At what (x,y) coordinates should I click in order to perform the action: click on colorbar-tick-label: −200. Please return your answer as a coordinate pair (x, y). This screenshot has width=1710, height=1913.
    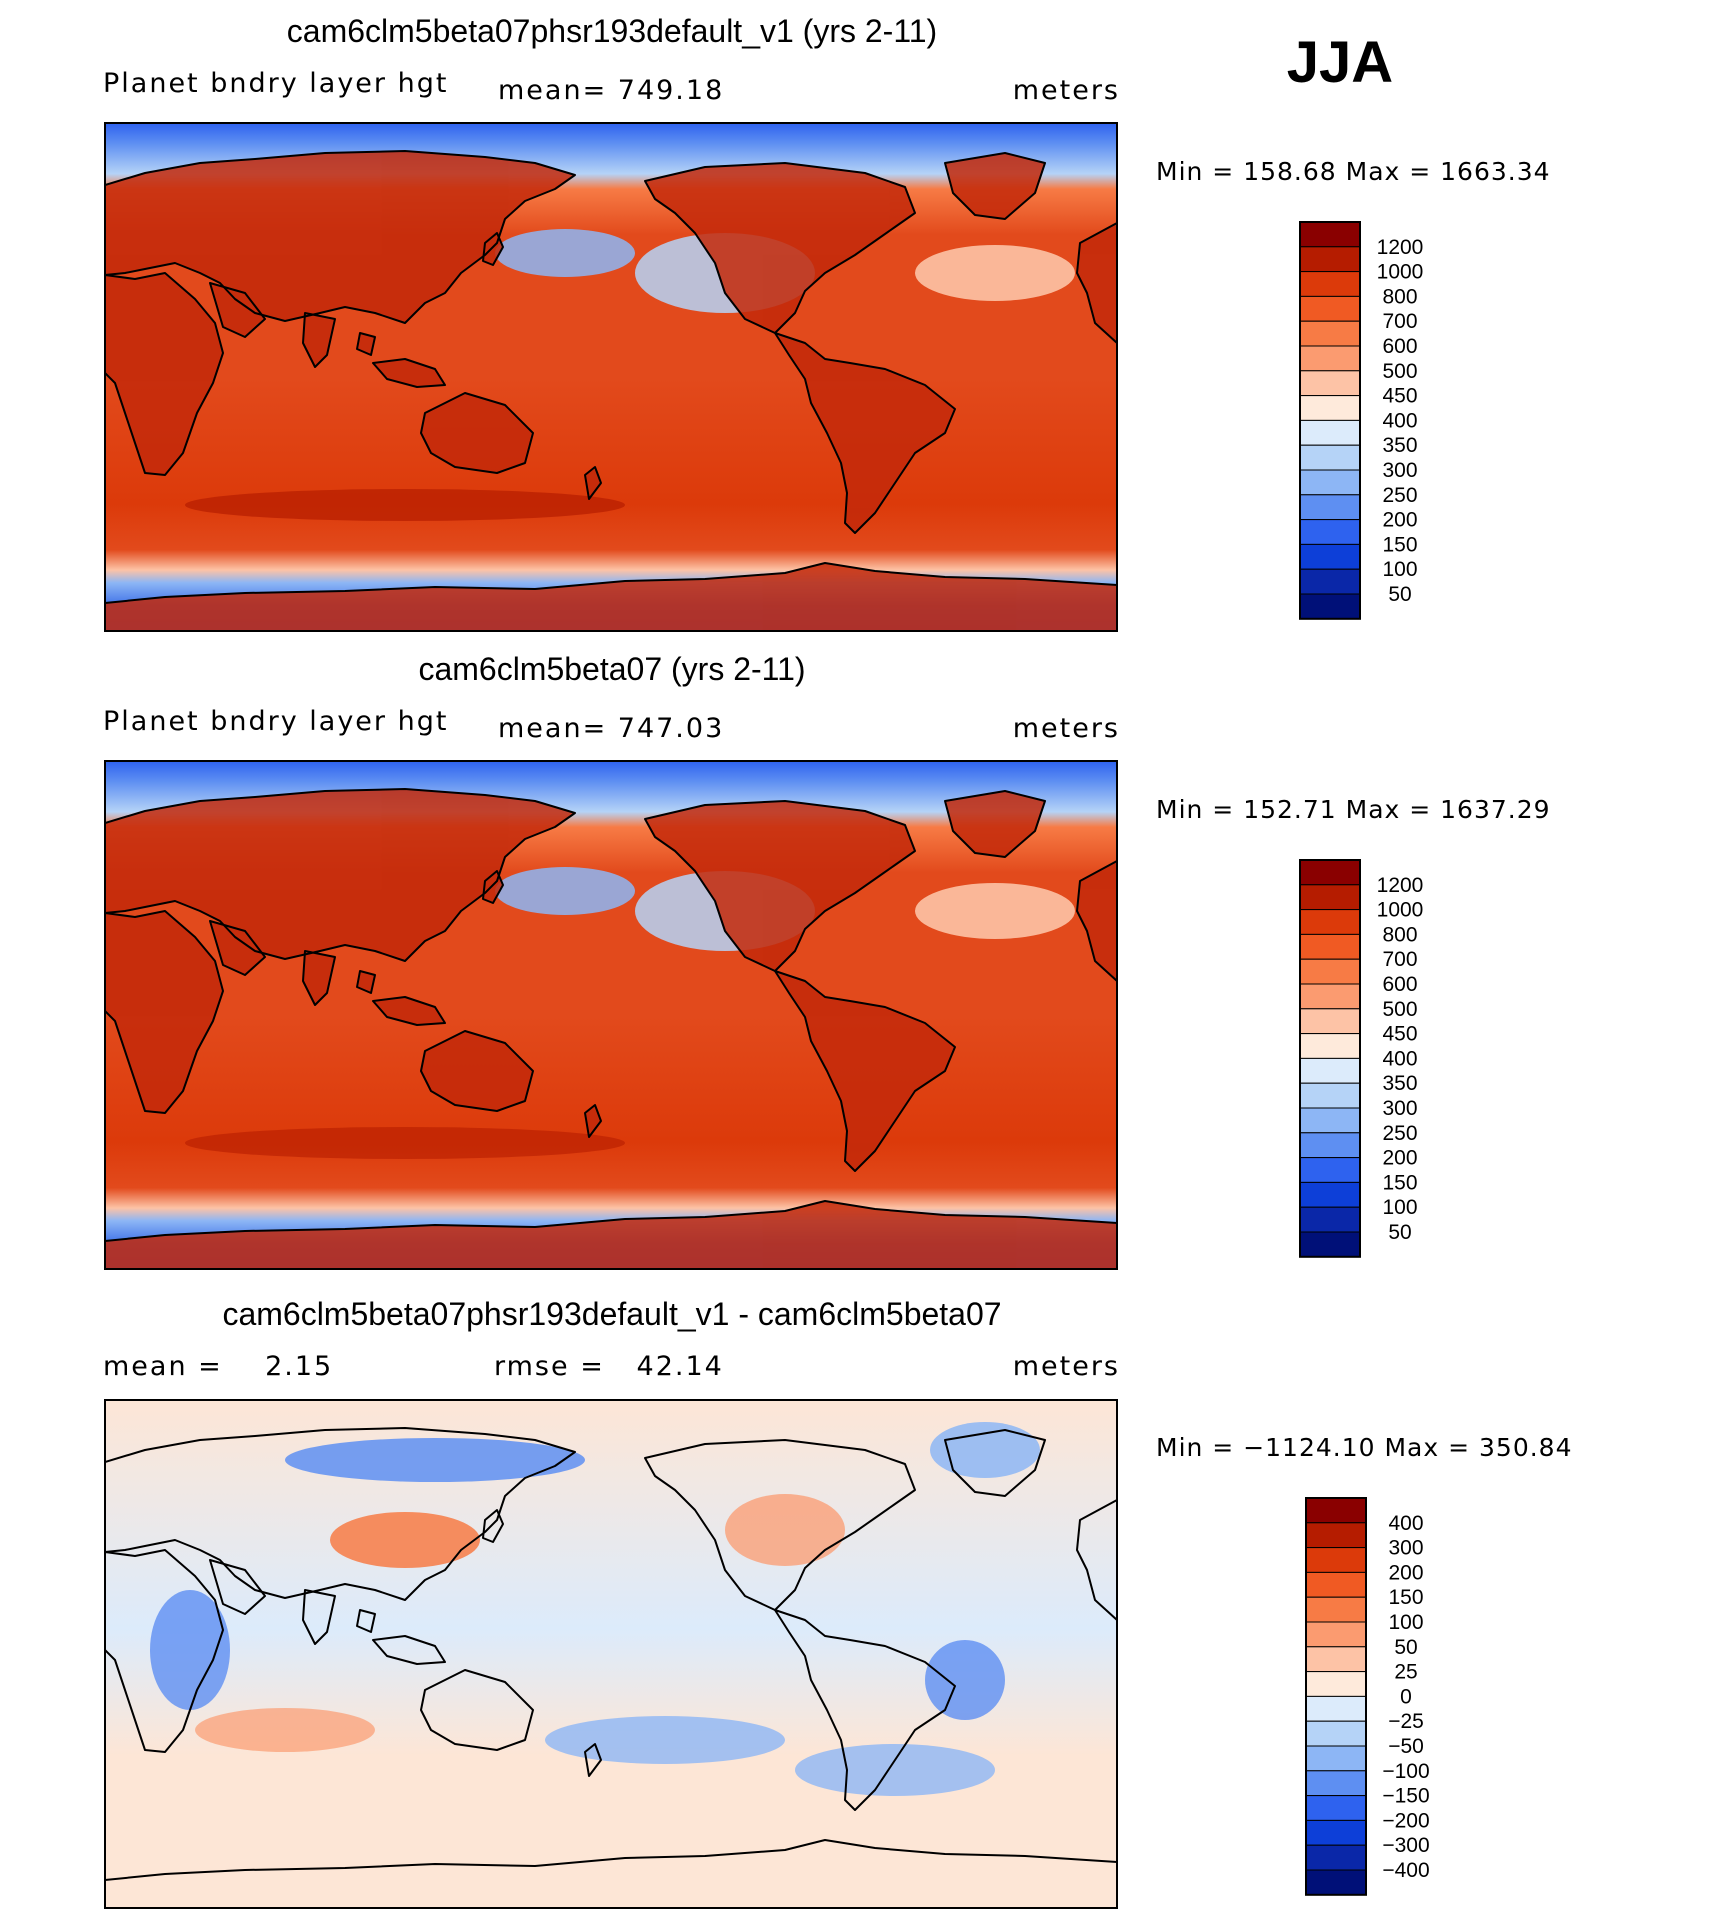
    Looking at the image, I should click on (1405, 1820).